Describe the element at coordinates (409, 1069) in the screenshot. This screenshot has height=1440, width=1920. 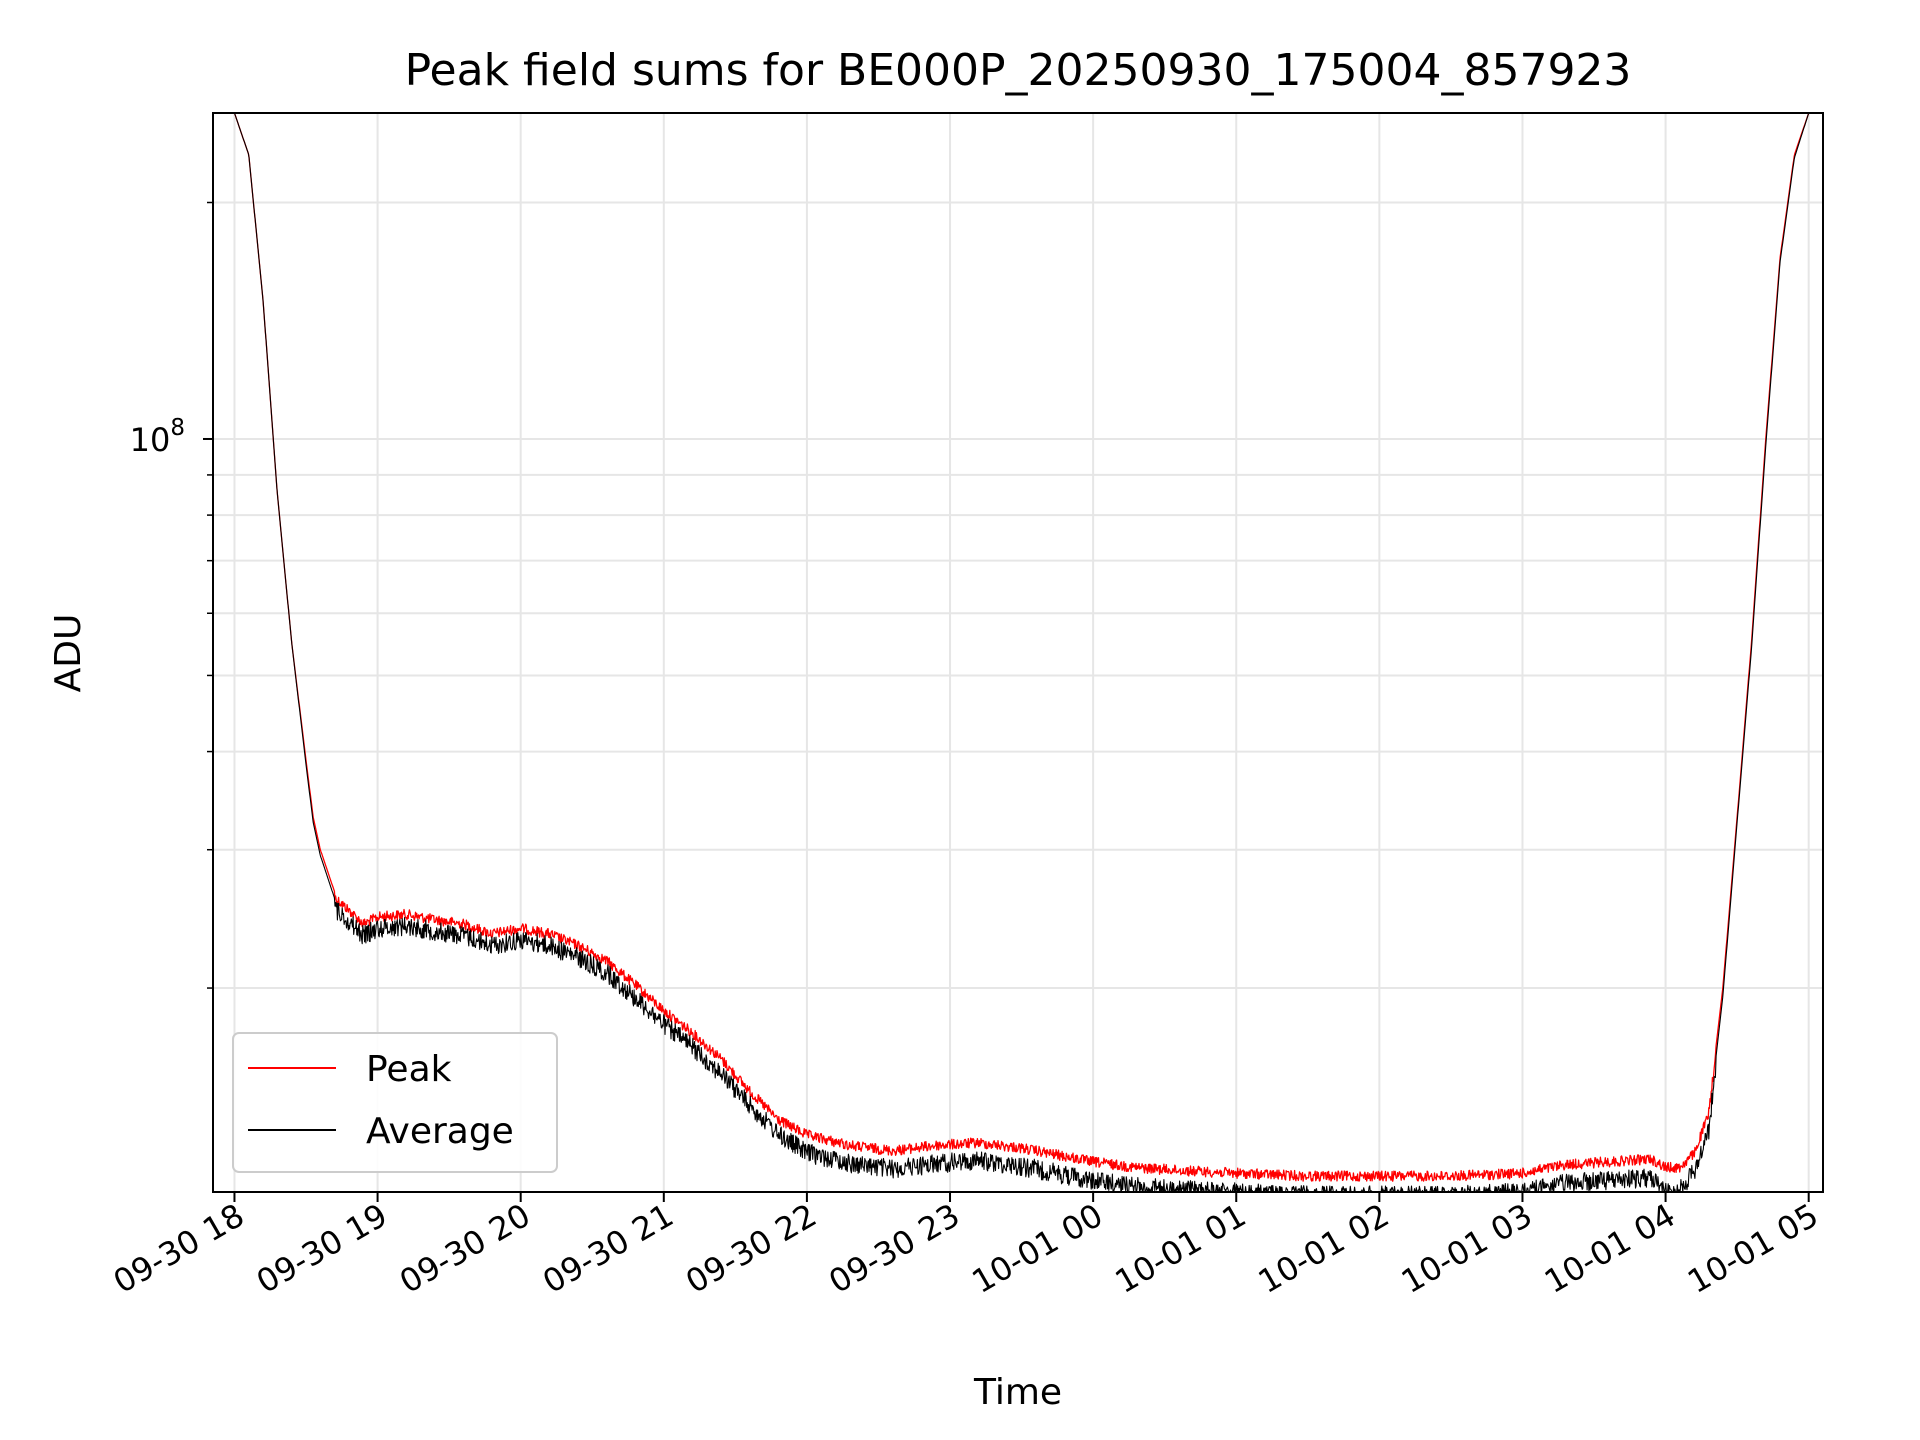
I see `legend-peak-label: Peak` at that location.